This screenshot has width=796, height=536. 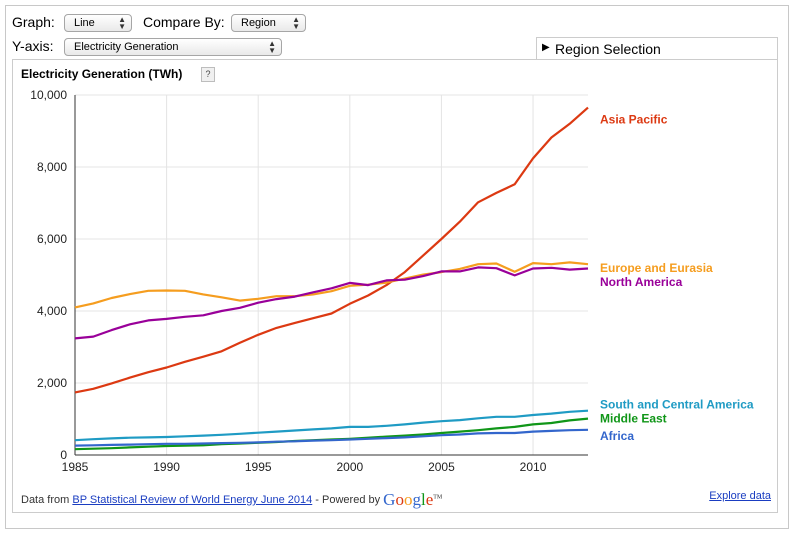 I want to click on x-tick-label: 1985, so click(x=75, y=467).